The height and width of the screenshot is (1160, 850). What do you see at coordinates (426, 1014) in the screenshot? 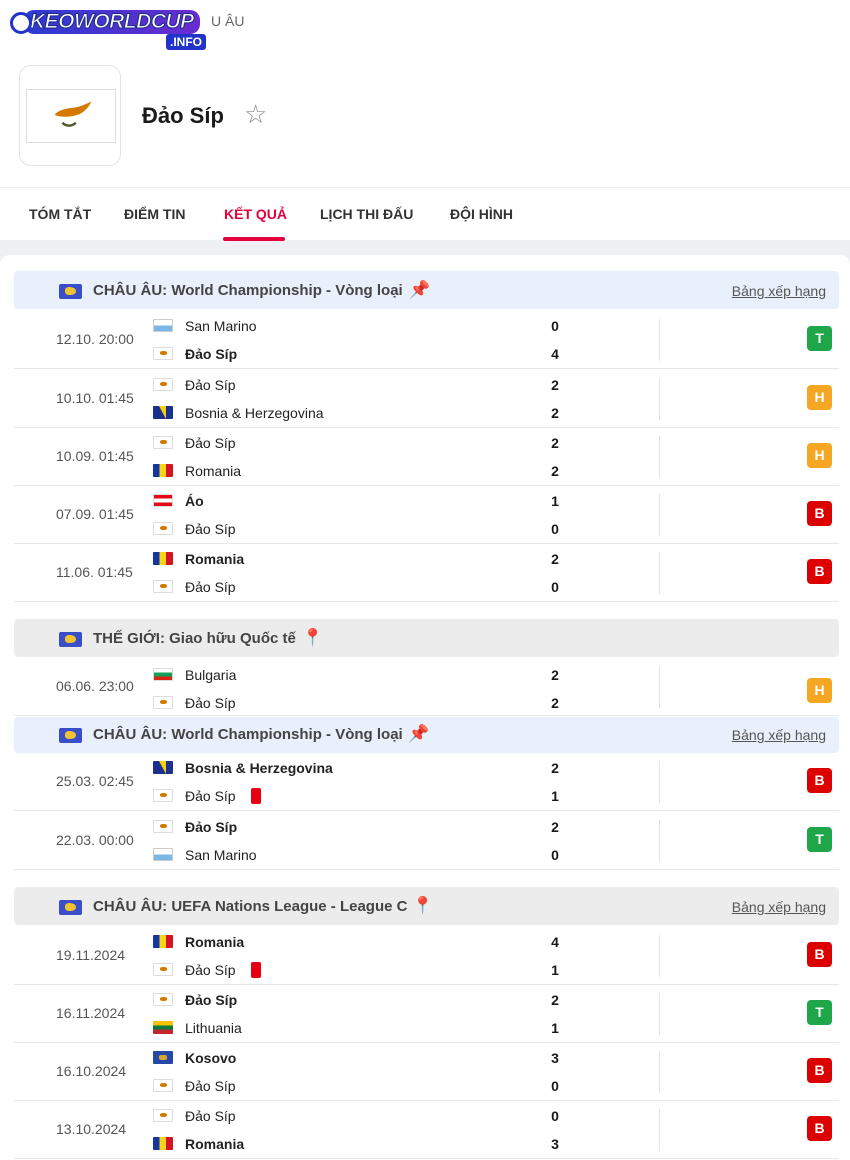
I see `match-row: 16.11.2024 Đảo Síp 2 Lithuania 1 T` at bounding box center [426, 1014].